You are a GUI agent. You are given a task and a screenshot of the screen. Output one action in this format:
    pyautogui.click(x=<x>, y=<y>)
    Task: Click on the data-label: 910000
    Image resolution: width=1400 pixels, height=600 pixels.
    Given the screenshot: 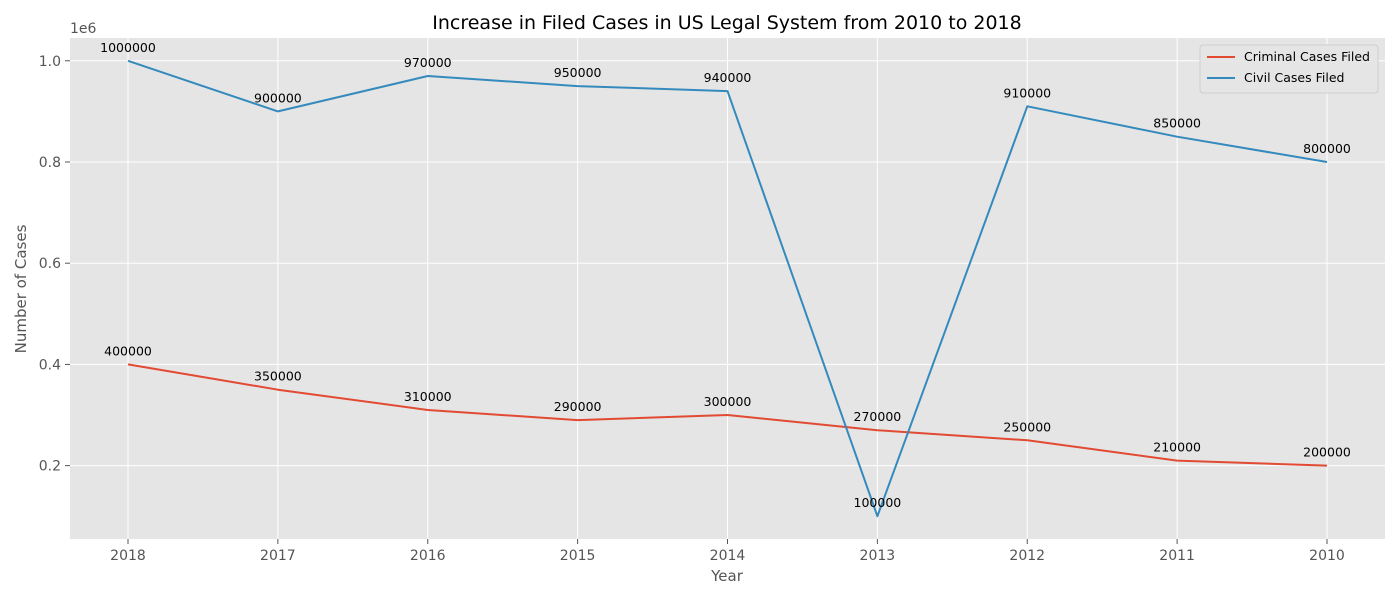 What is the action you would take?
    pyautogui.click(x=1027, y=92)
    